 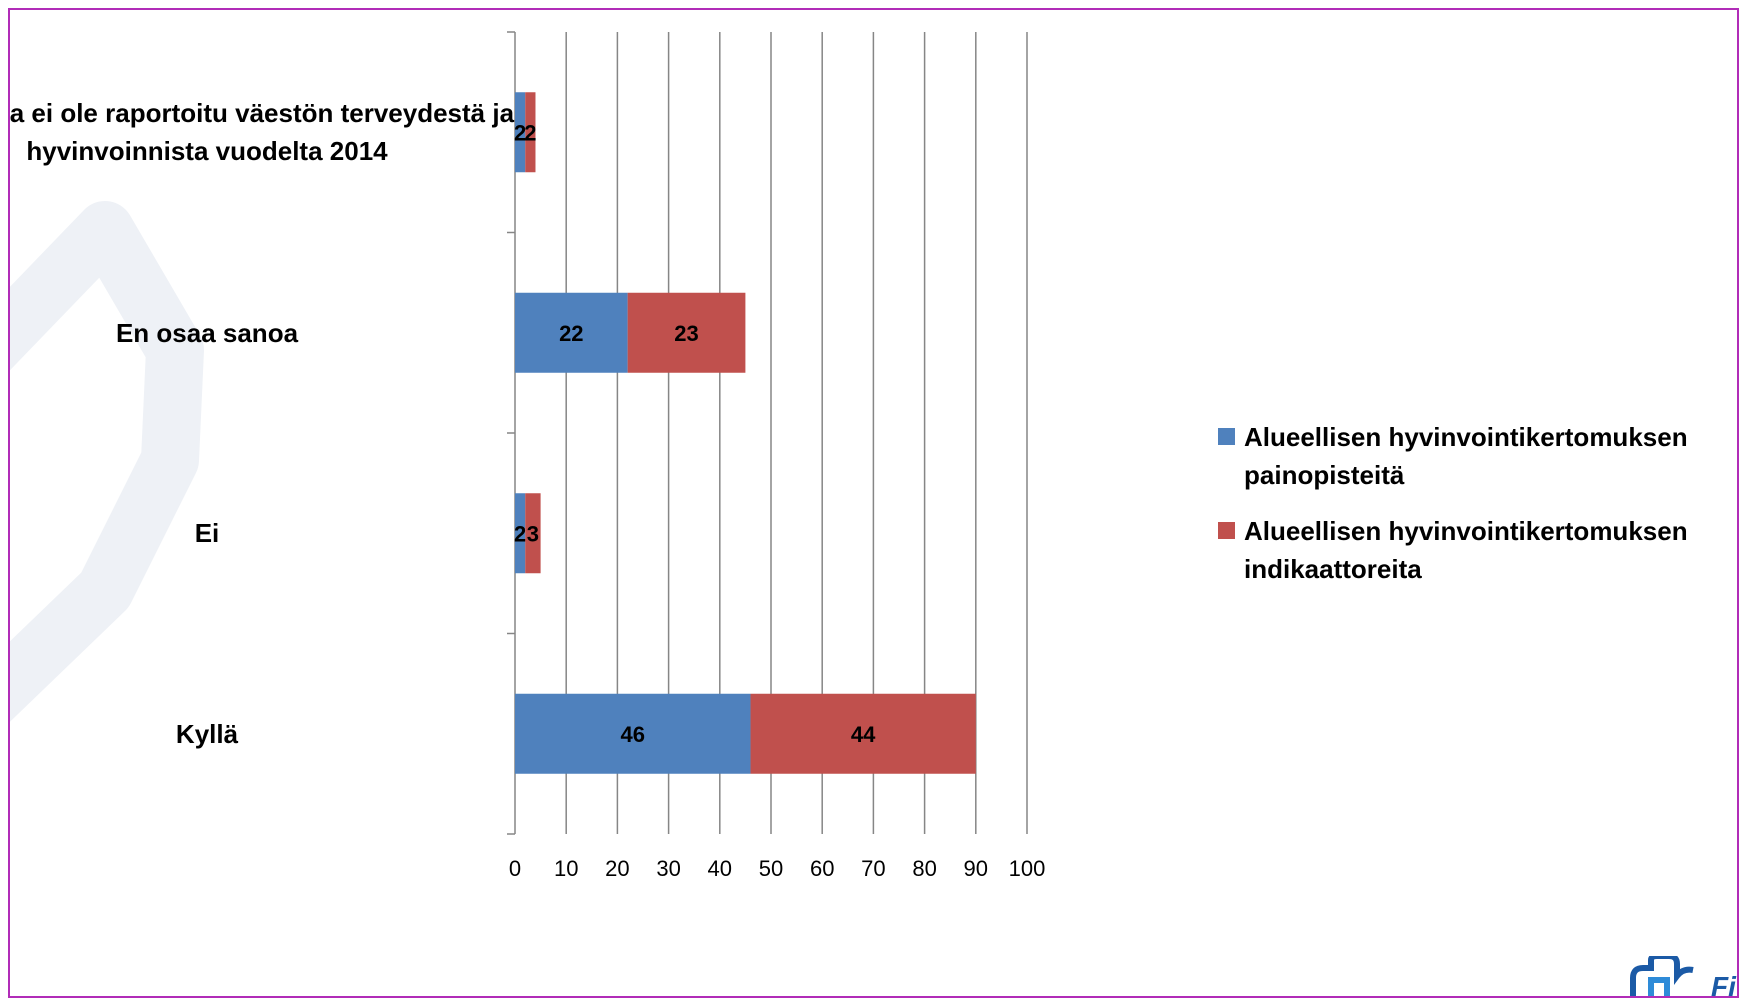 I want to click on watermark-shape, so click(x=107, y=461).